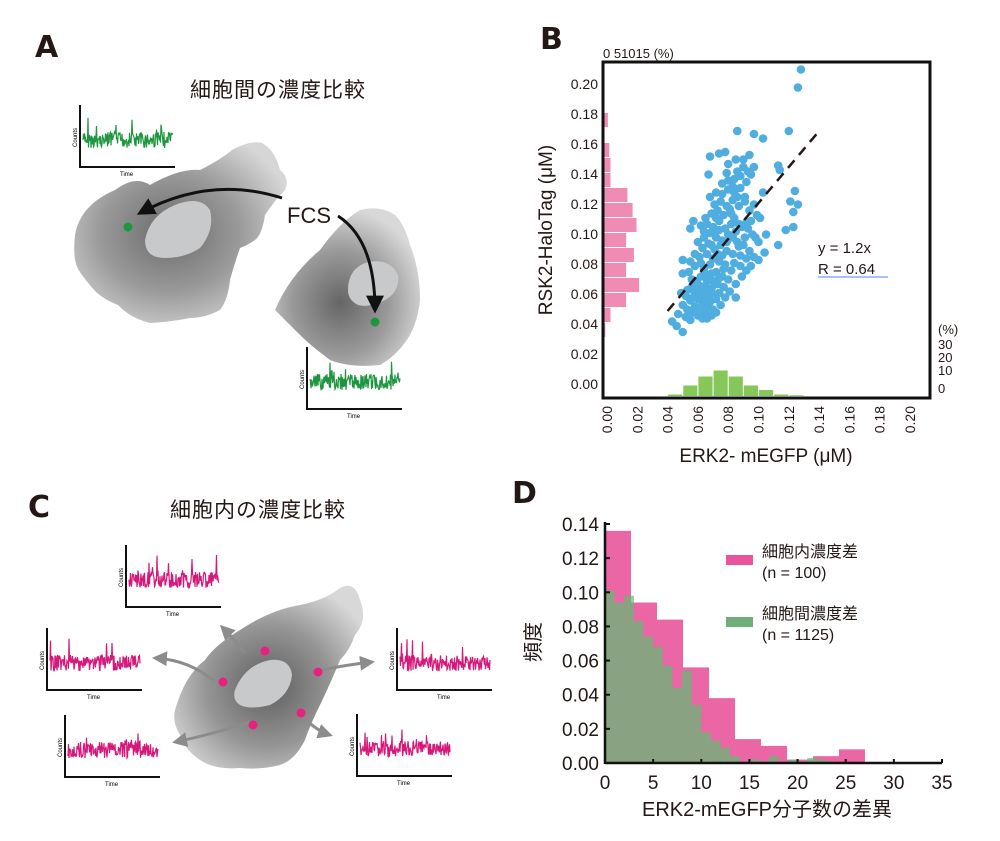 The width and height of the screenshot is (1000, 841). Describe the element at coordinates (605, 783) in the screenshot. I see `x-tick-label: 0` at that location.